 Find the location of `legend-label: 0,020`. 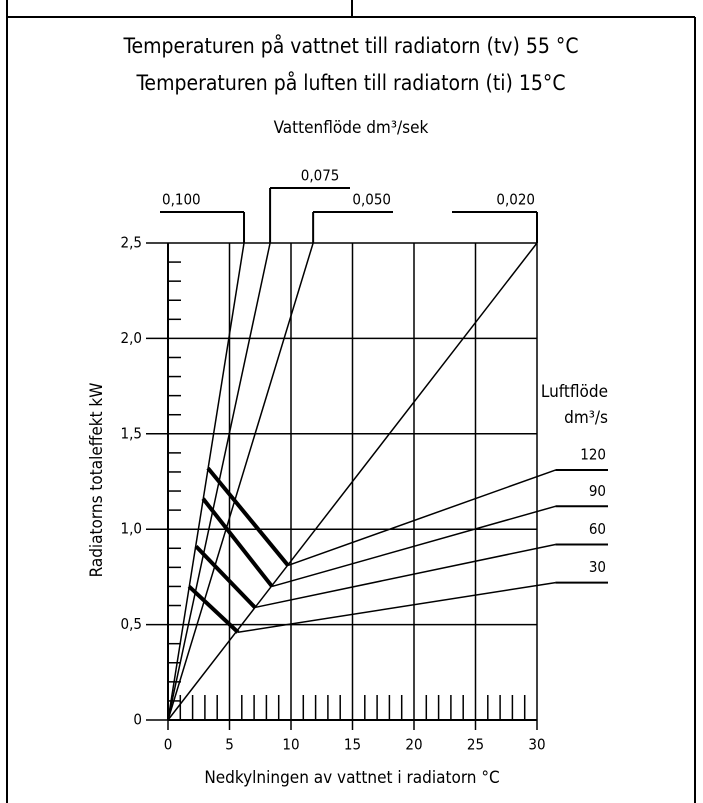

legend-label: 0,020 is located at coordinates (515, 200).